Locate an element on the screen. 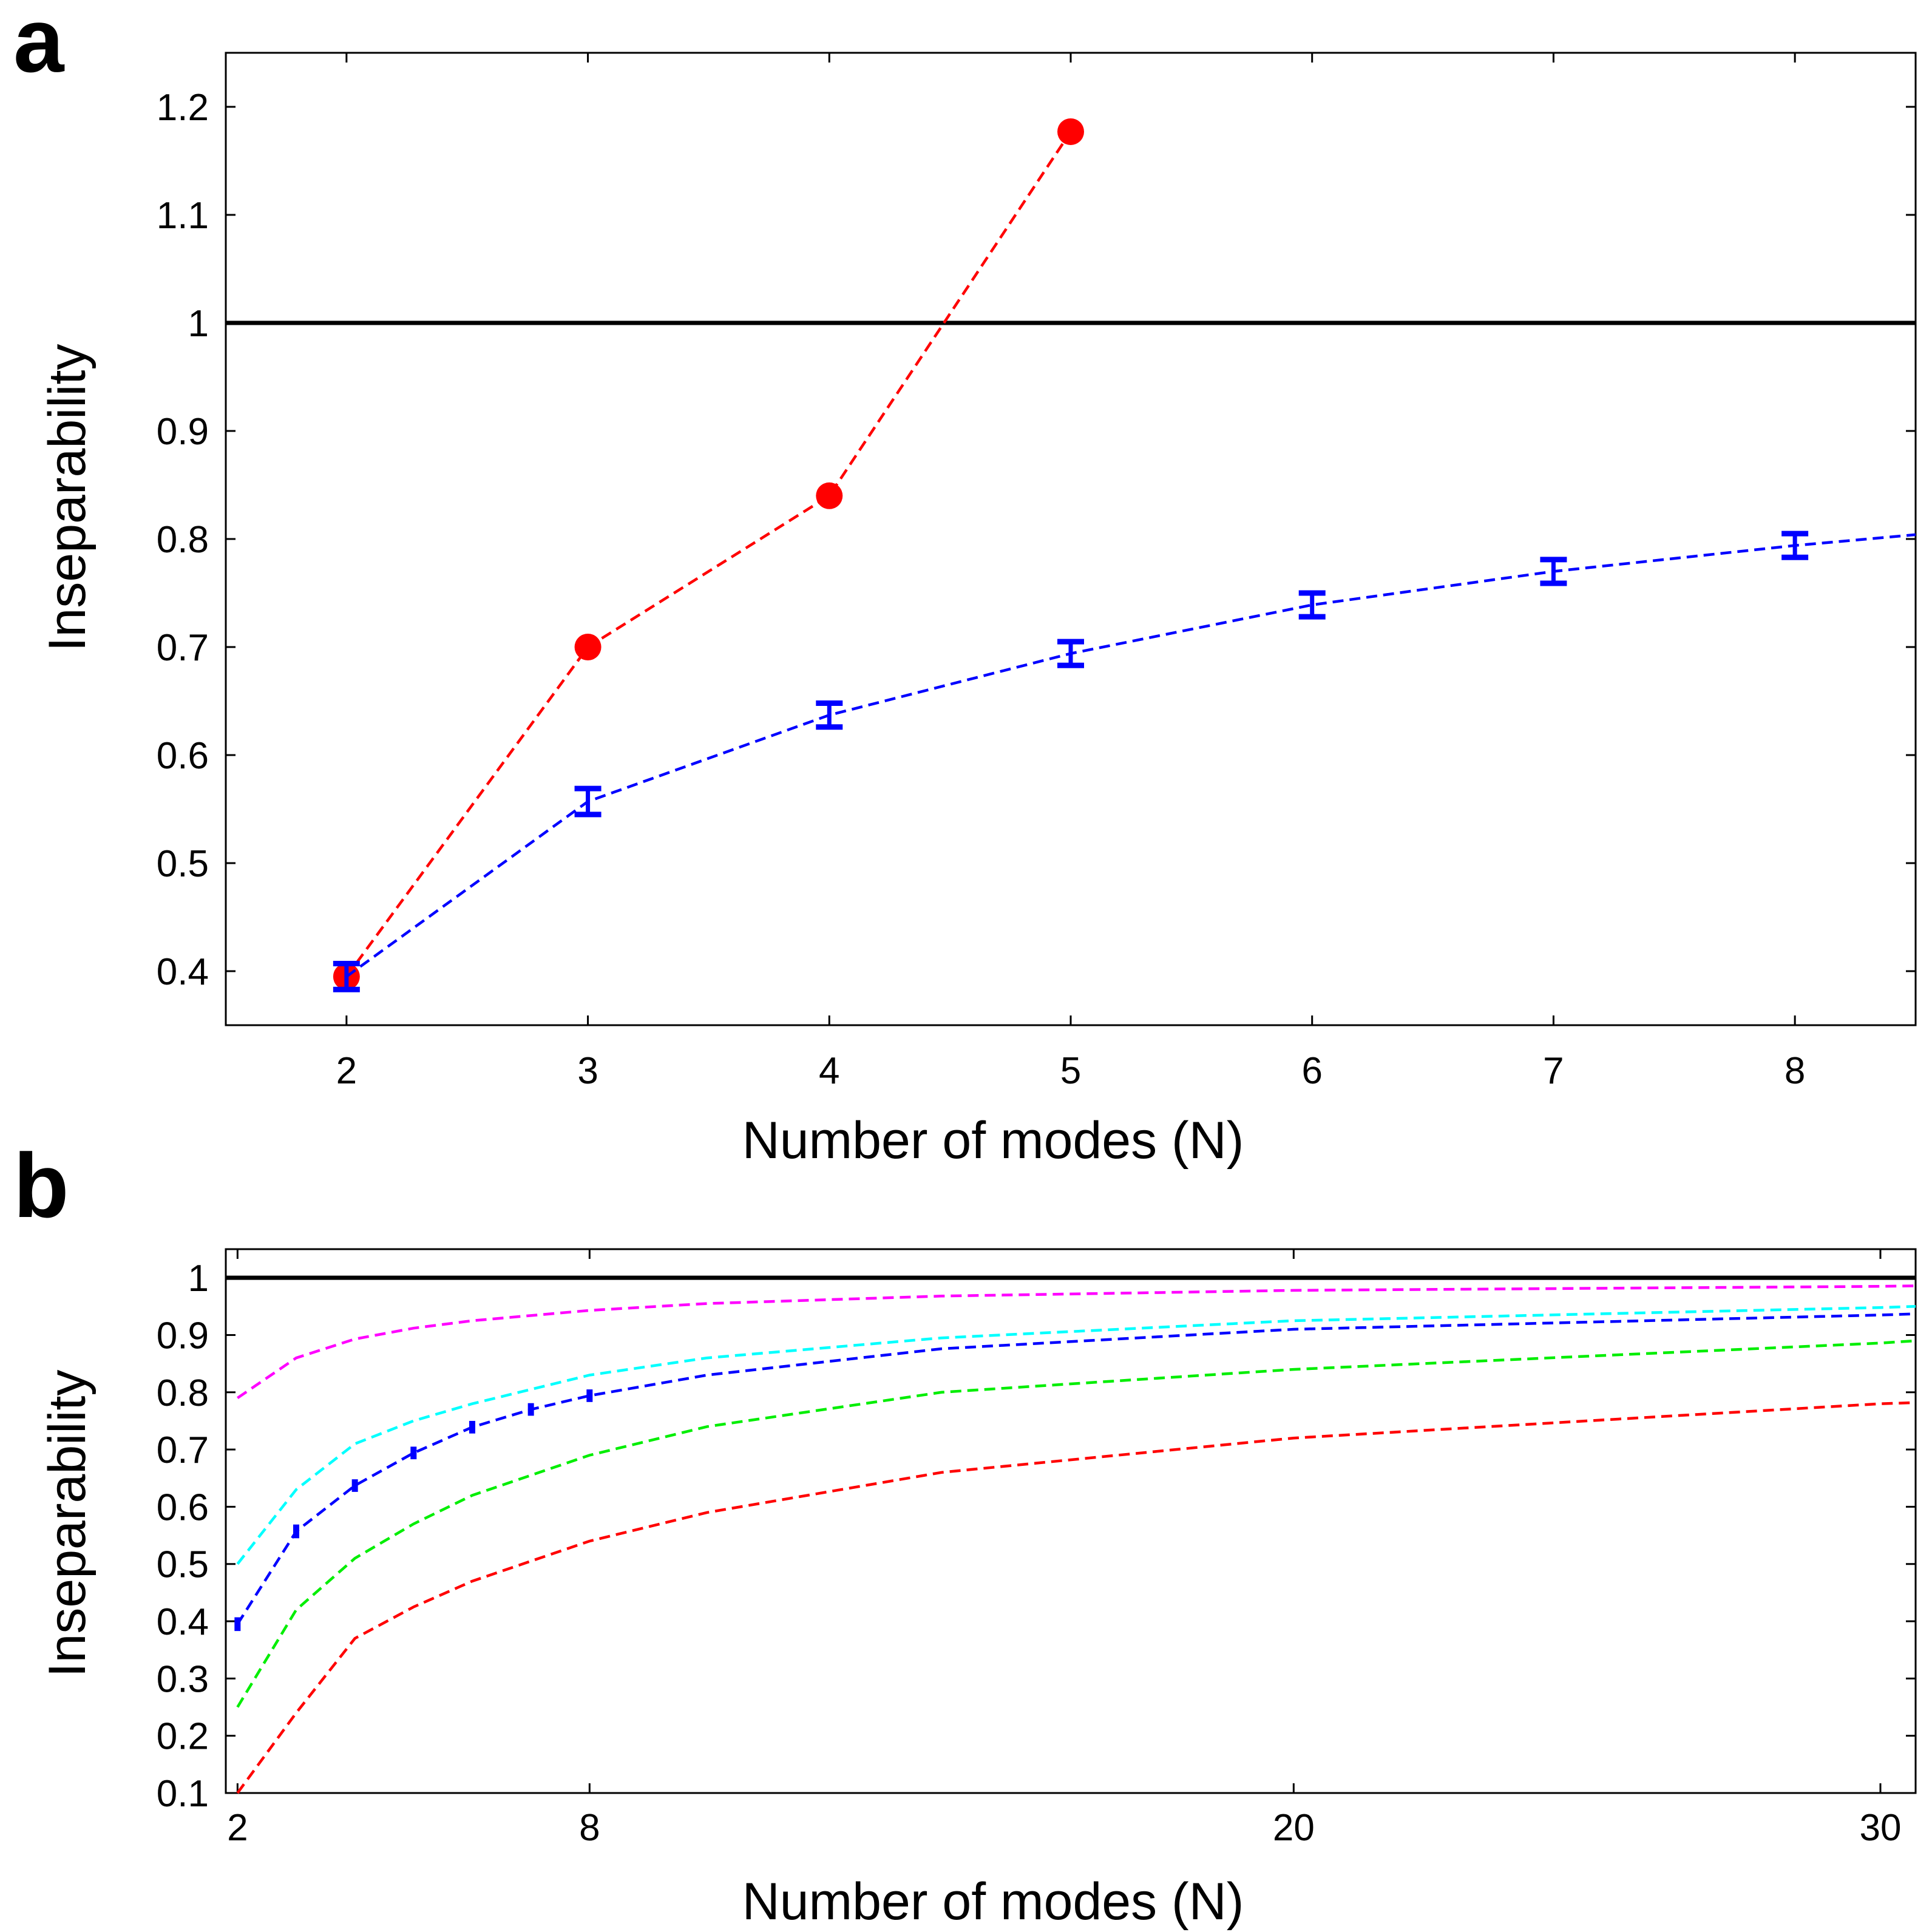 This screenshot has height=1932, width=1932. panel-b-series-magenta-line is located at coordinates (1076, 1342).